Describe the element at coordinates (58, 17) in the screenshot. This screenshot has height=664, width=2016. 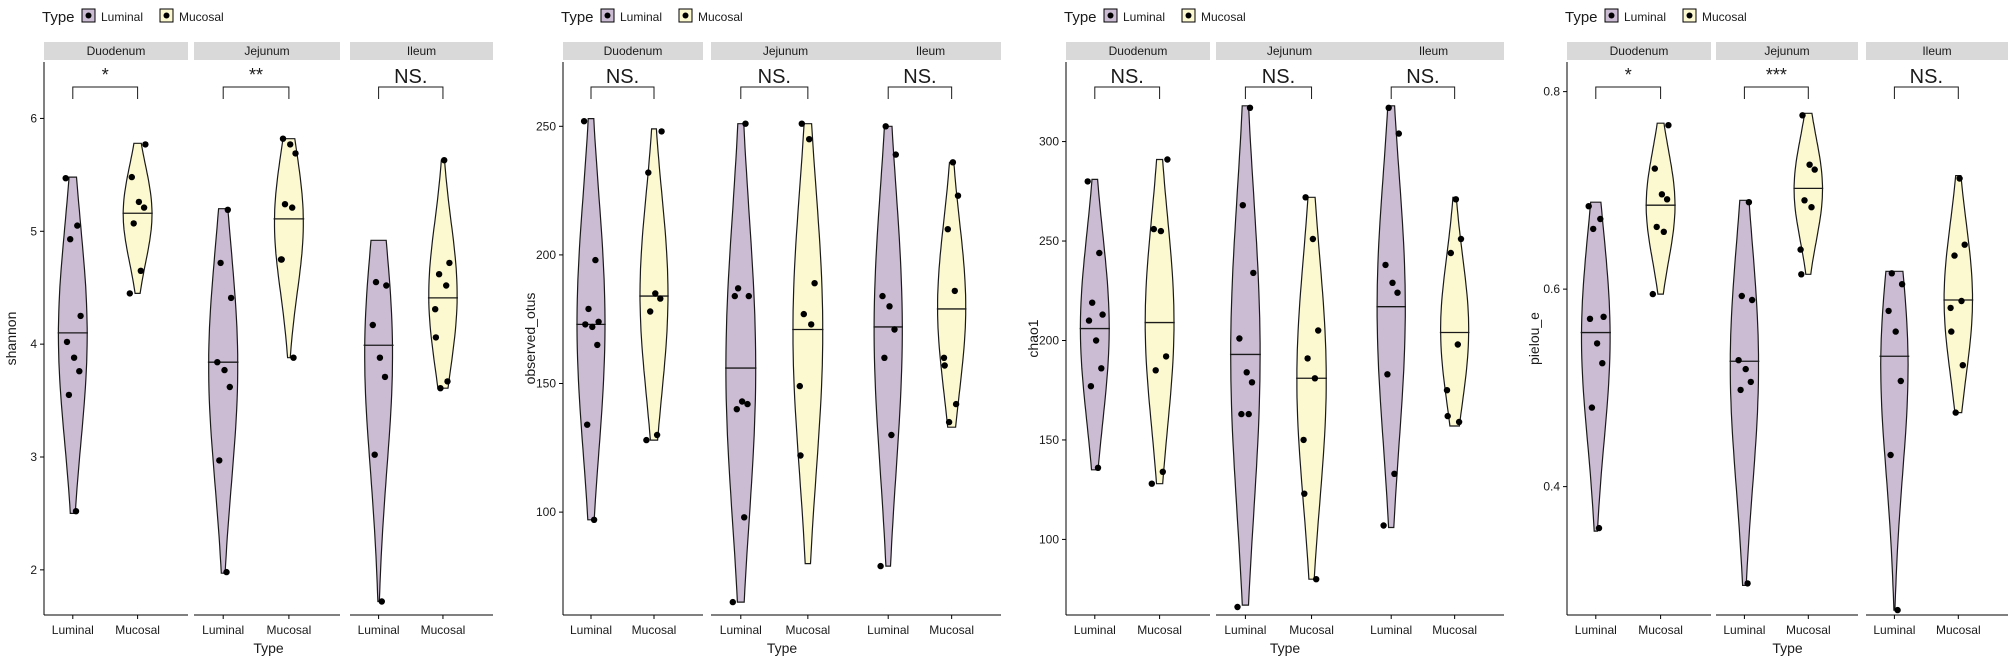
I see `legend-title: Type` at that location.